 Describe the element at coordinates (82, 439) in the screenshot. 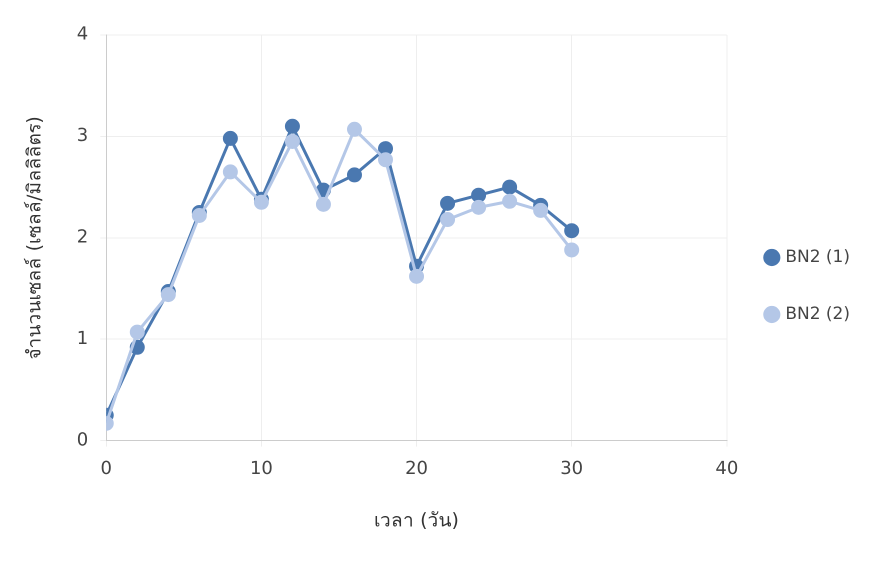

I see `y-tick-label: 0` at that location.